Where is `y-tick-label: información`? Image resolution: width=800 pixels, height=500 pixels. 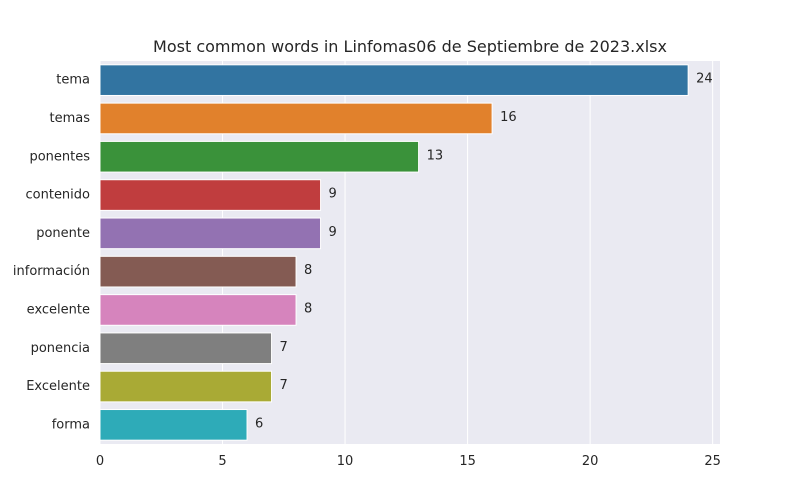
y-tick-label: información is located at coordinates (51, 271).